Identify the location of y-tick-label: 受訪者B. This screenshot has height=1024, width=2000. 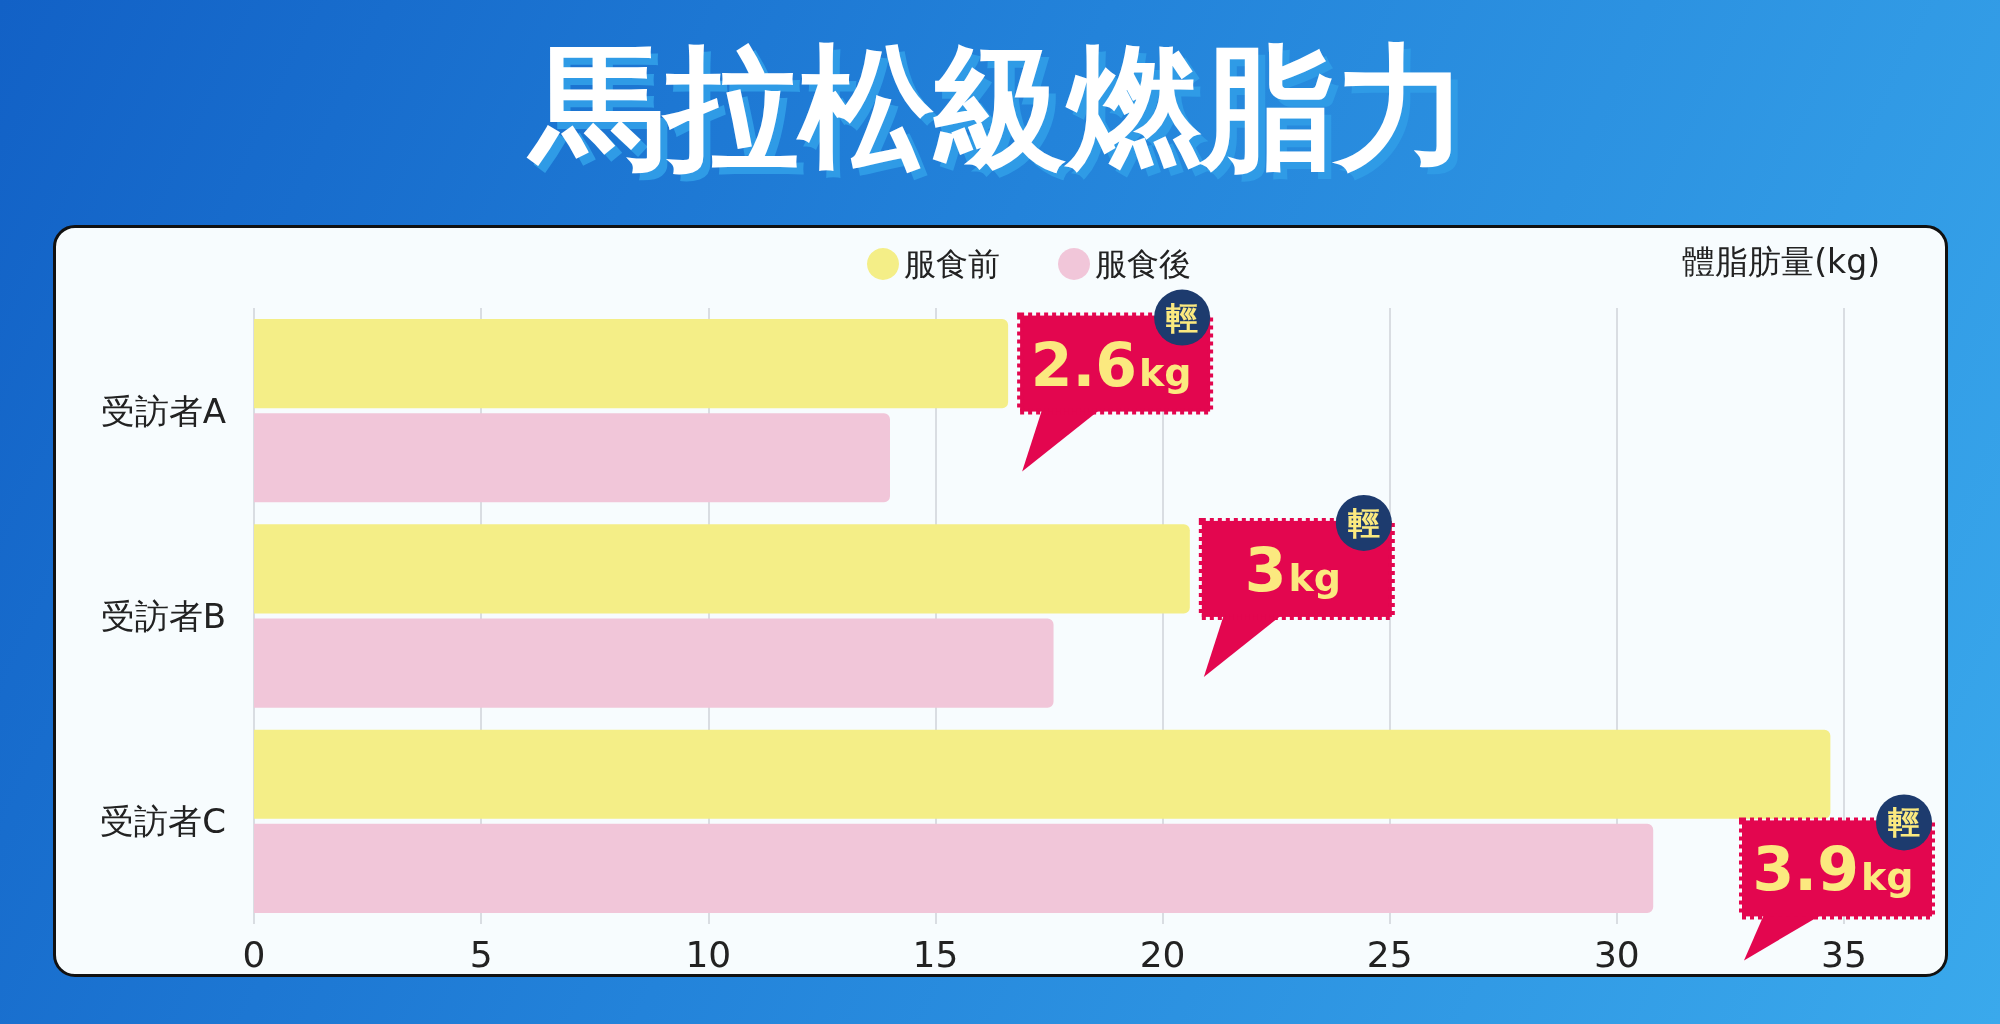
(163, 616).